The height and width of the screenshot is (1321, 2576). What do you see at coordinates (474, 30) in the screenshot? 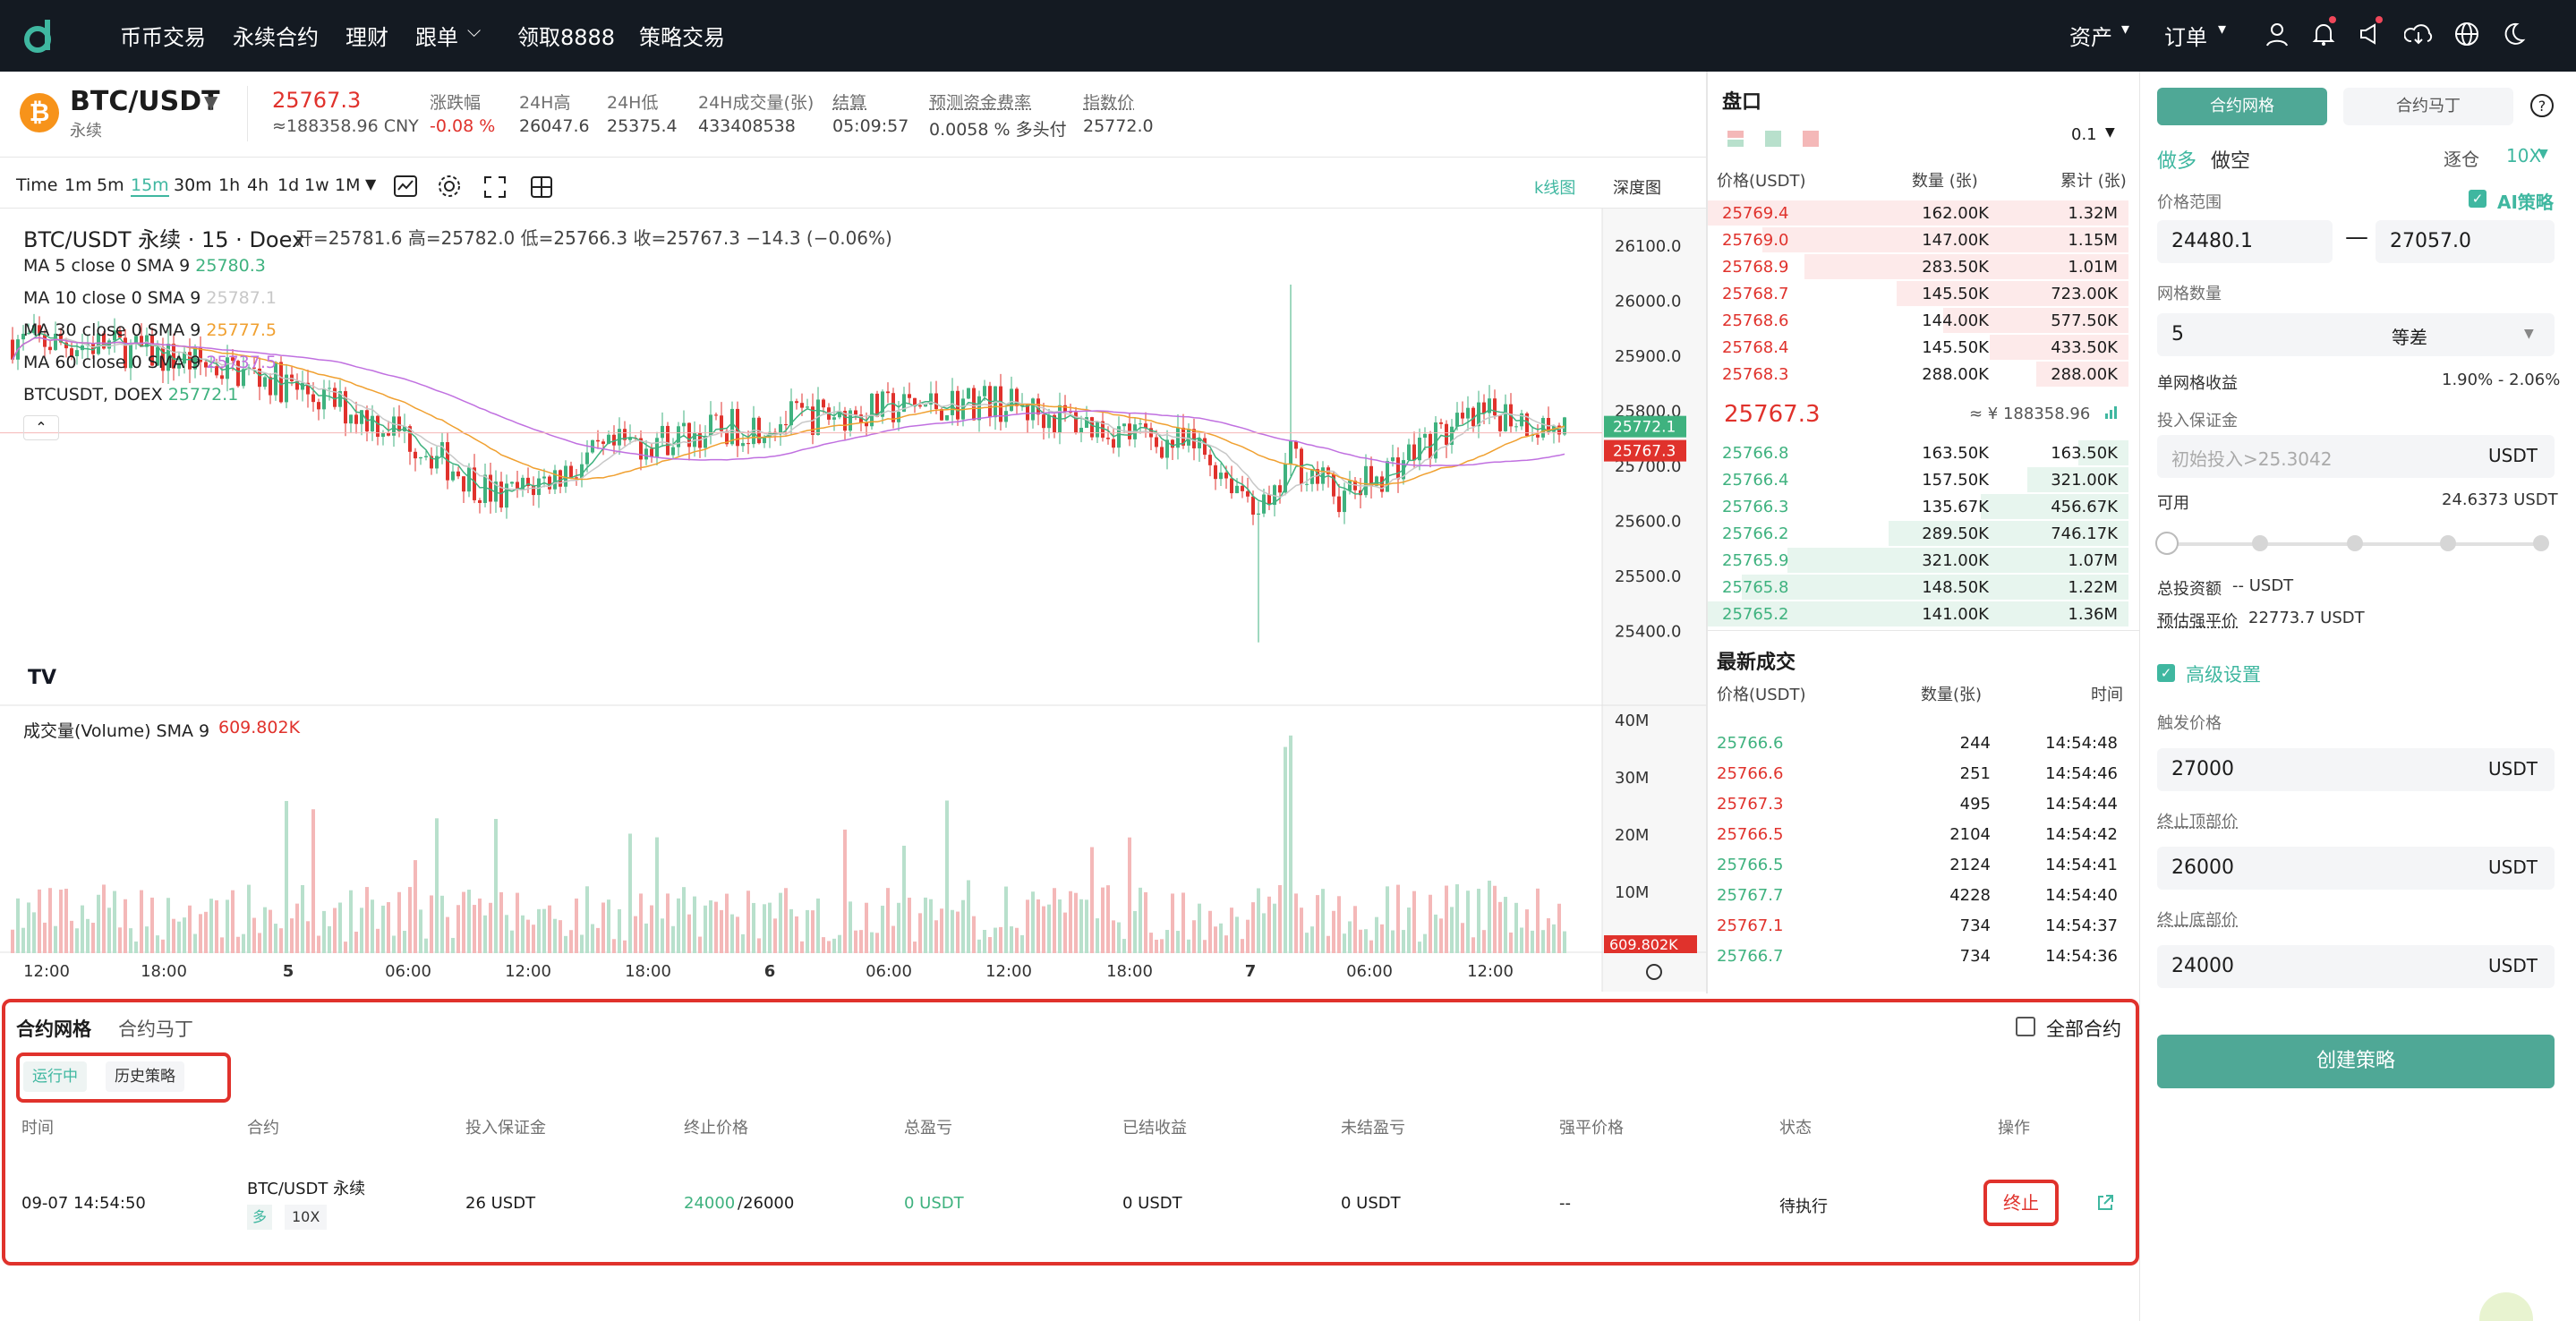
I see `chevron-down-icon: ⌵` at bounding box center [474, 30].